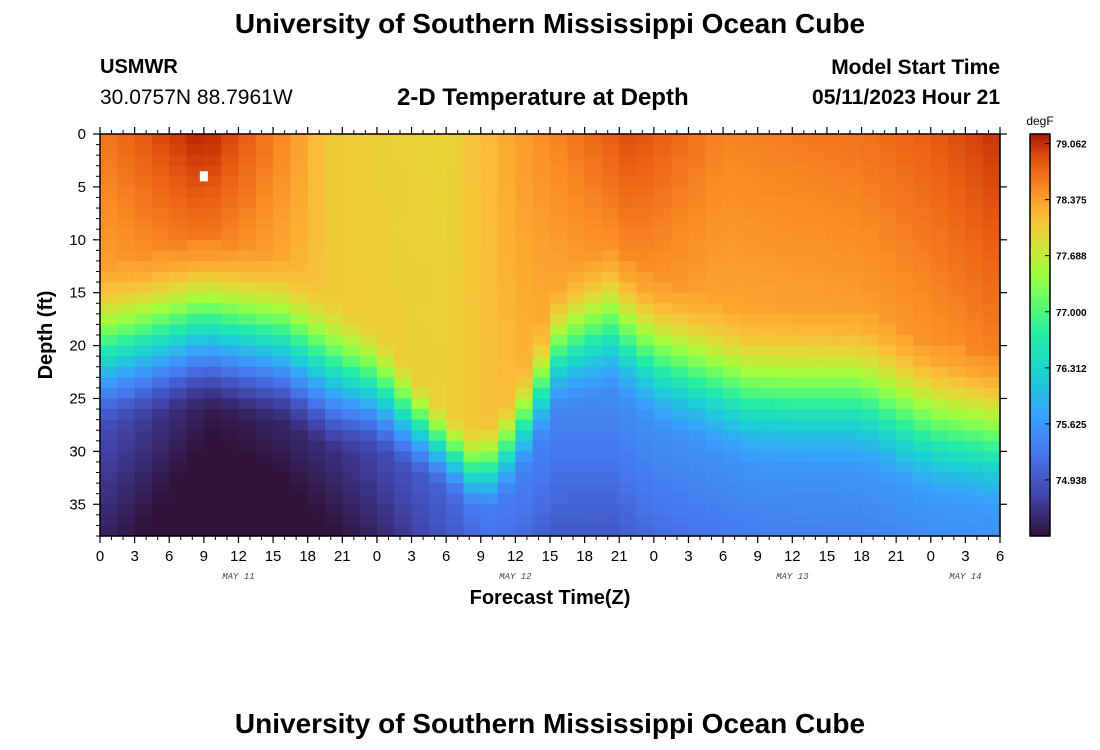  I want to click on y-tick-label: 20, so click(77, 346).